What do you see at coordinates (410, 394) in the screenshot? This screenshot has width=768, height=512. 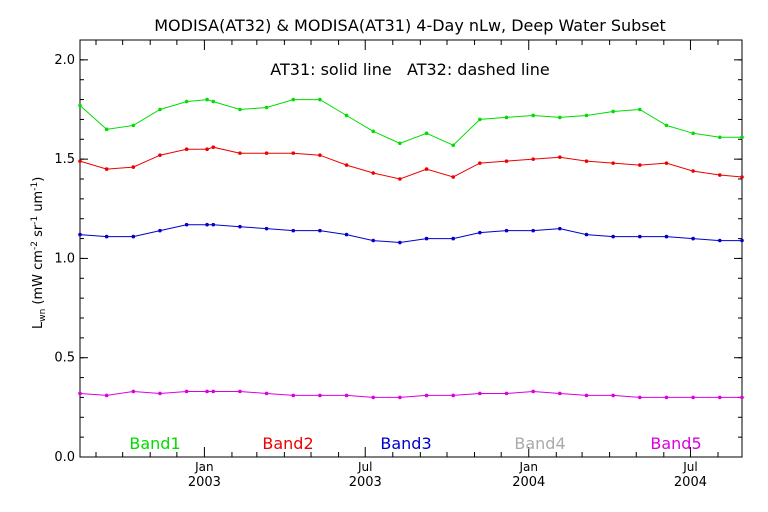 I see `series-line-band5` at bounding box center [410, 394].